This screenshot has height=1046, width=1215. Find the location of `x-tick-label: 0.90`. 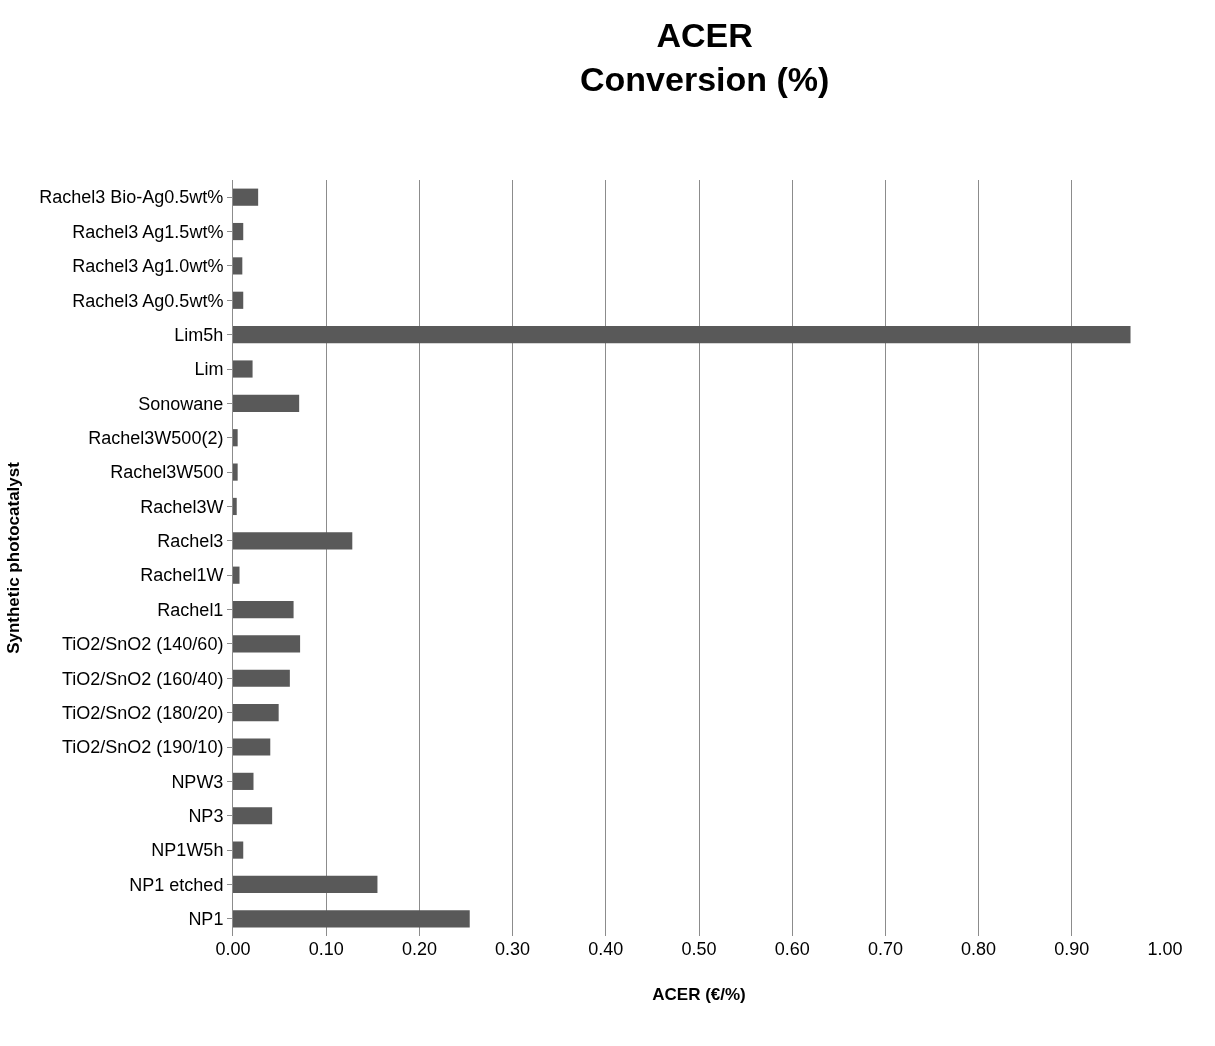

x-tick-label: 0.90 is located at coordinates (1072, 949).